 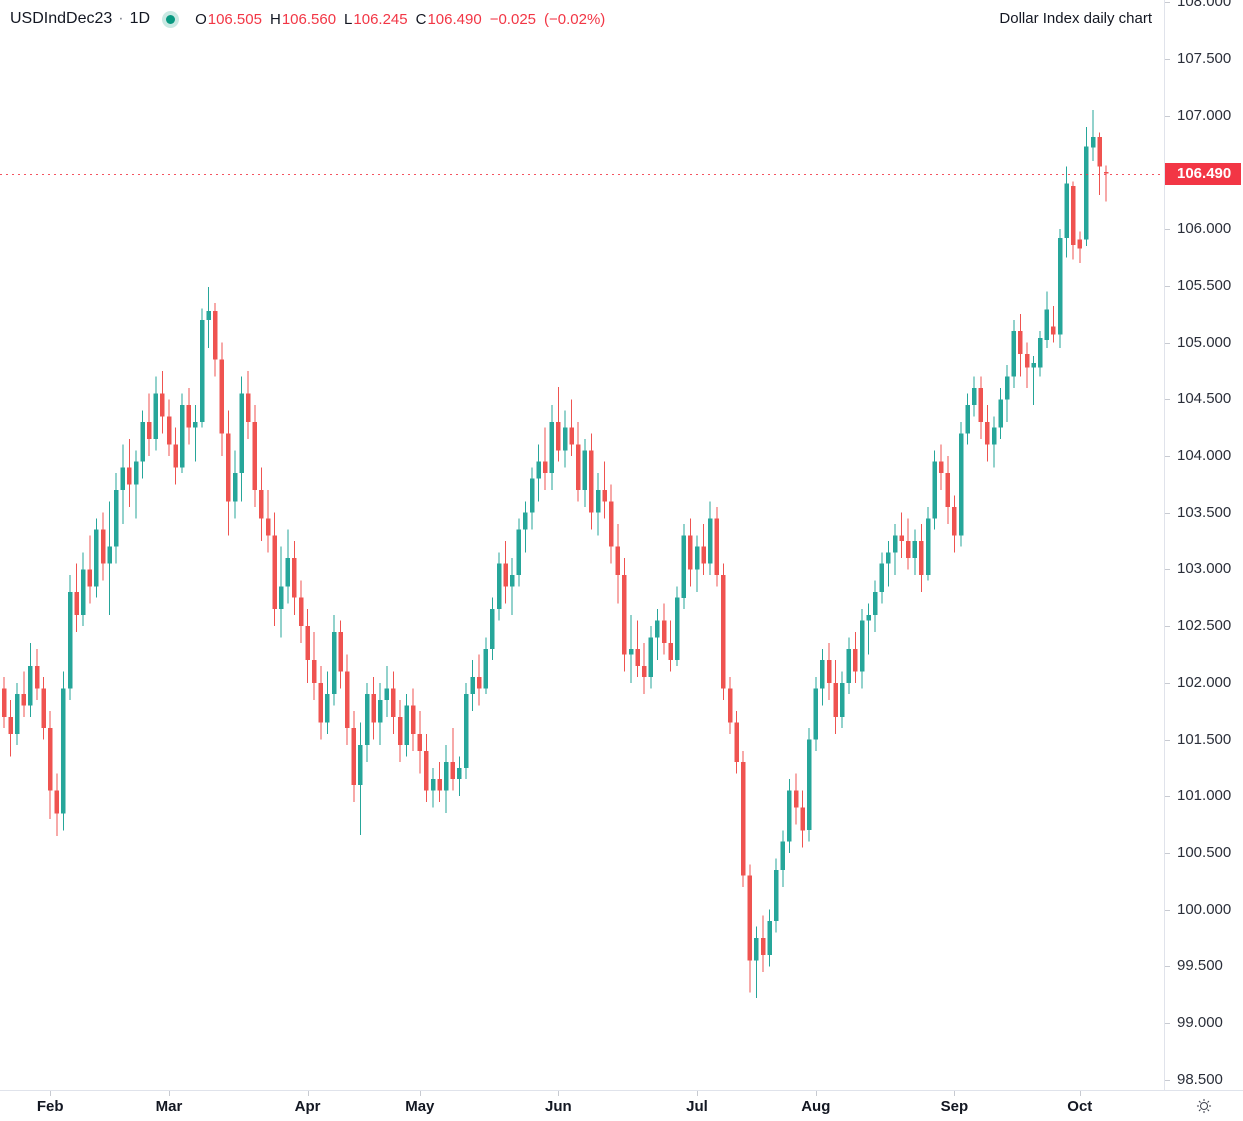 What do you see at coordinates (171, 19) in the screenshot?
I see `market-status-icon` at bounding box center [171, 19].